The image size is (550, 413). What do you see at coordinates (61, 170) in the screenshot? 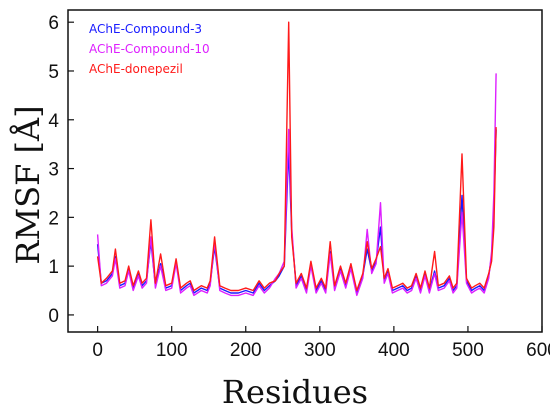
I see `y-axis-ticks: 0 1 2 3 4 5 6` at bounding box center [61, 170].